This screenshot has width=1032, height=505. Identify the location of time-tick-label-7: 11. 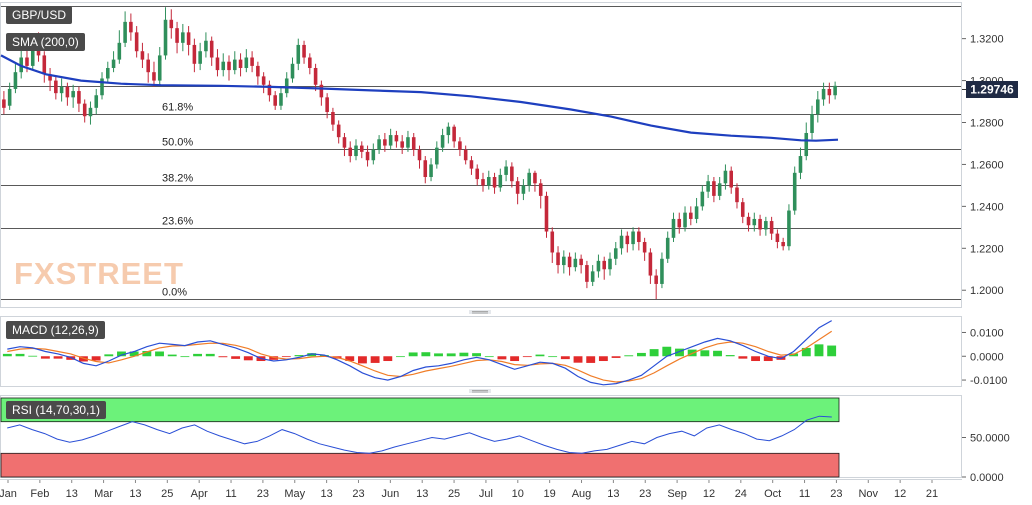
(230, 494).